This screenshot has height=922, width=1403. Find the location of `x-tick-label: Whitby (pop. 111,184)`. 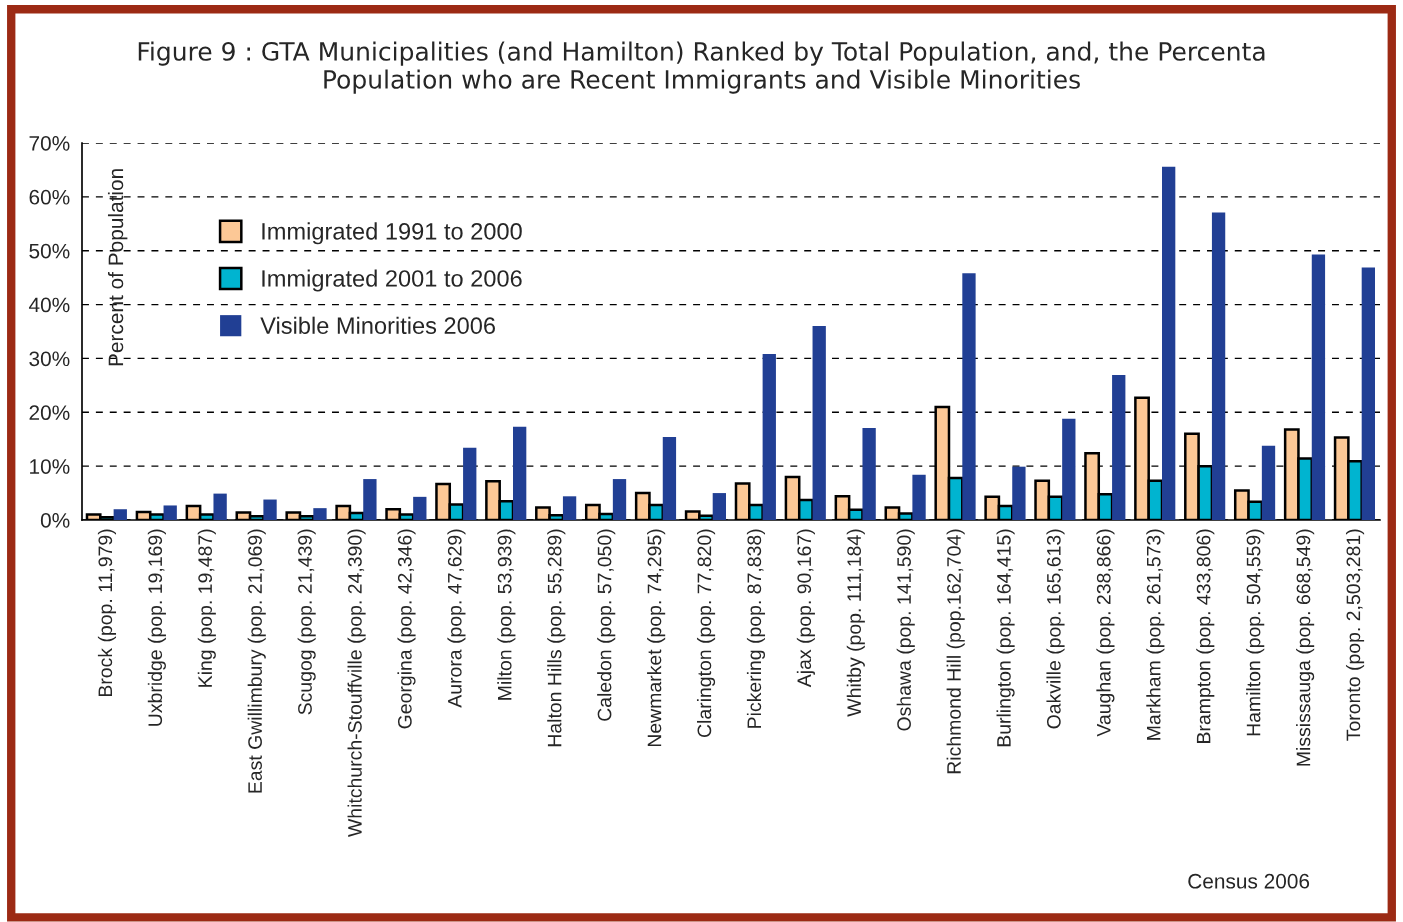

x-tick-label: Whitby (pop. 111,184) is located at coordinates (855, 623).